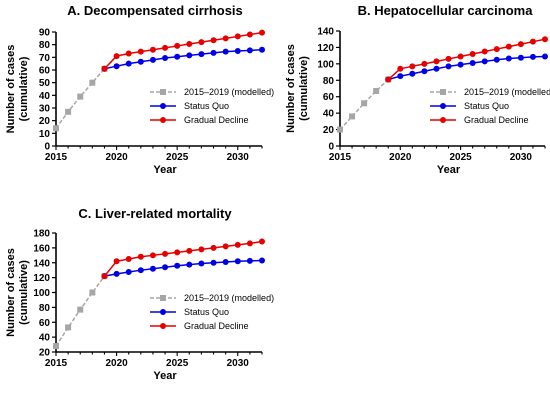 This screenshot has width=550, height=407. Describe the element at coordinates (41, 248) in the screenshot. I see `y-tick-label: 160` at that location.